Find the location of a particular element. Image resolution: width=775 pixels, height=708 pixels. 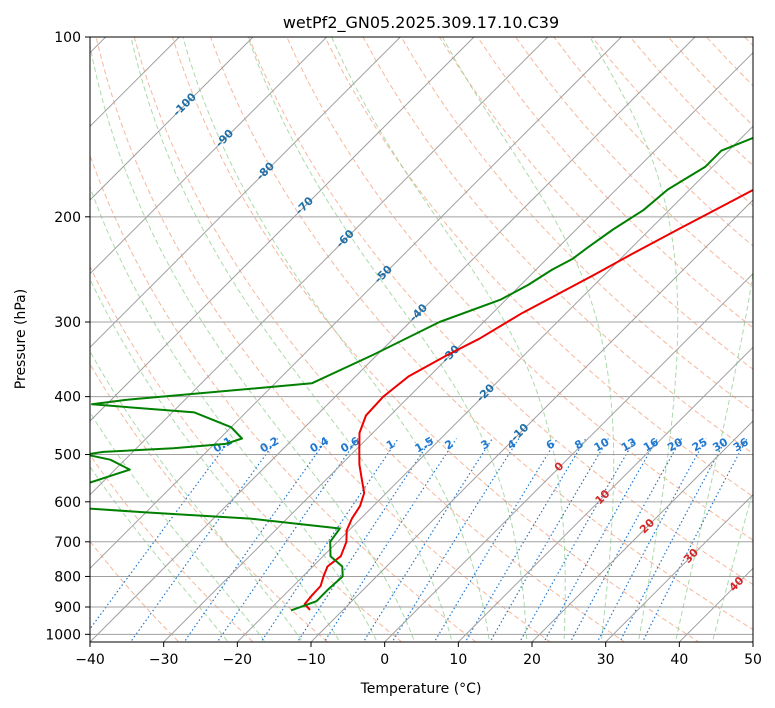

x-tick-label: −40 is located at coordinates (90, 660).